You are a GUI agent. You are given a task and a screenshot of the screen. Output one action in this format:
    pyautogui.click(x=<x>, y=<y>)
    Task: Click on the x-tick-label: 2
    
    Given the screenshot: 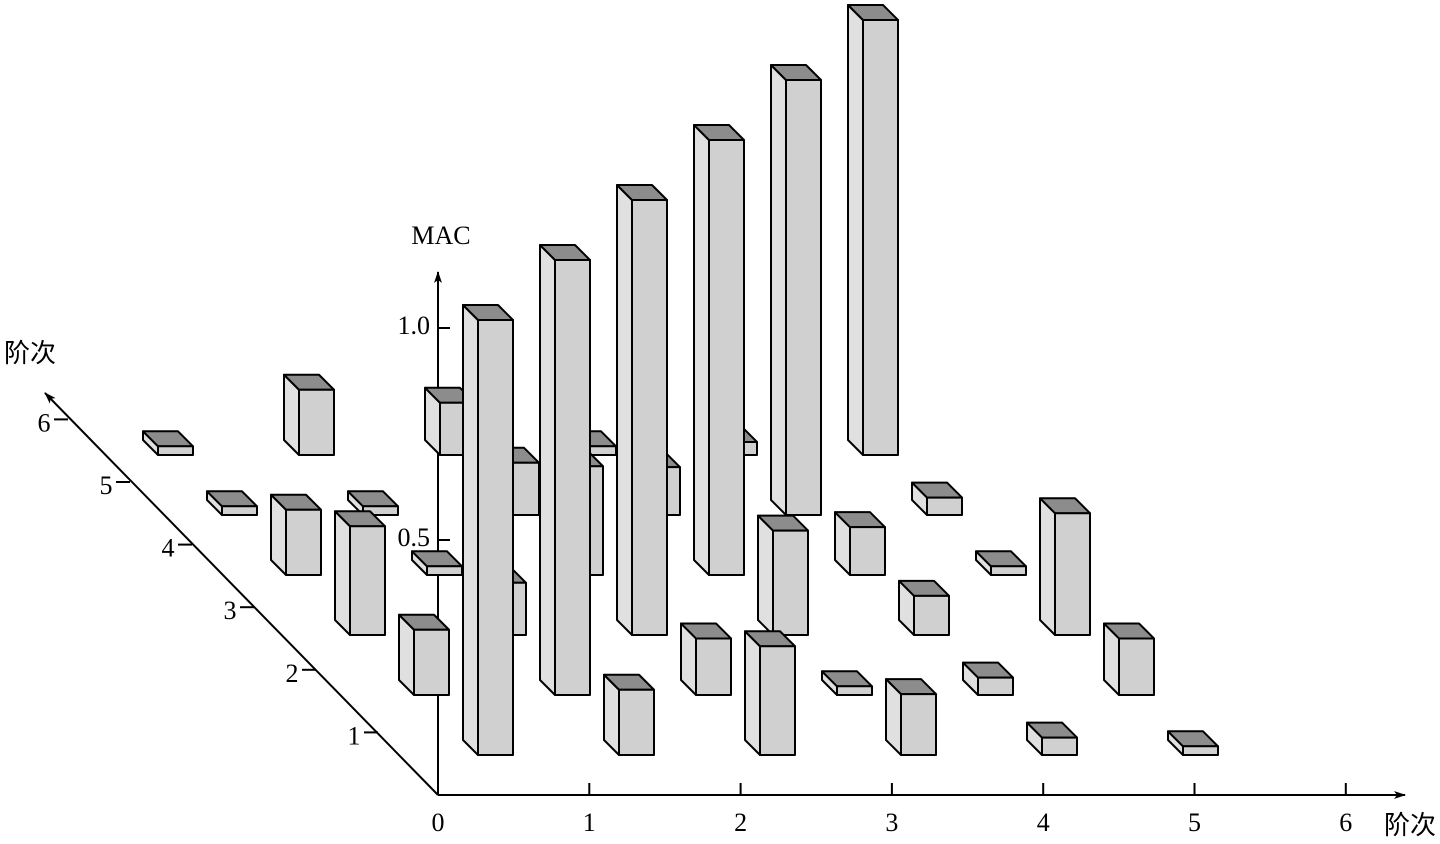 What is the action you would take?
    pyautogui.click(x=740, y=822)
    